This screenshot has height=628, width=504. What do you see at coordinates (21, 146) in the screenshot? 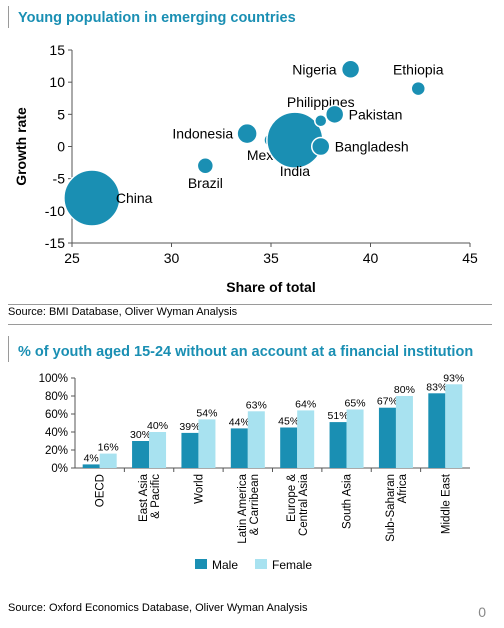
I see `y-axis-title: Growth rate` at bounding box center [21, 146].